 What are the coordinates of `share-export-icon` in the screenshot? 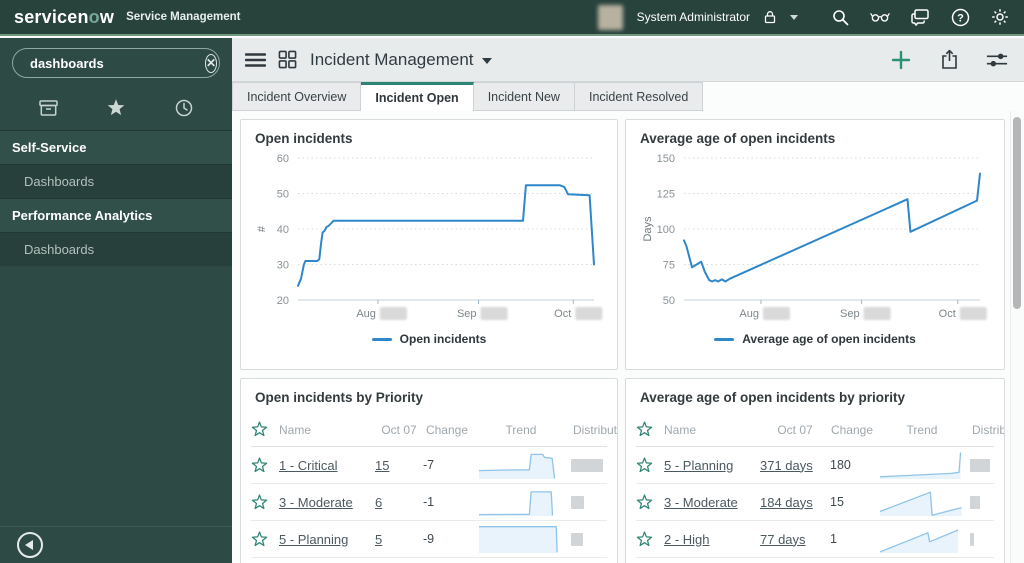 It's located at (949, 60).